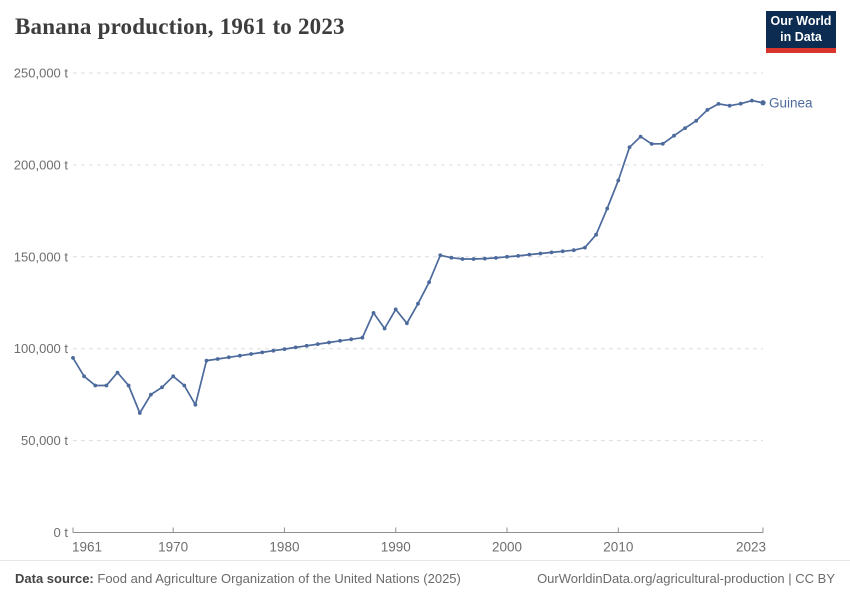  What do you see at coordinates (507, 547) in the screenshot?
I see `x-axis-tick-label: 2000` at bounding box center [507, 547].